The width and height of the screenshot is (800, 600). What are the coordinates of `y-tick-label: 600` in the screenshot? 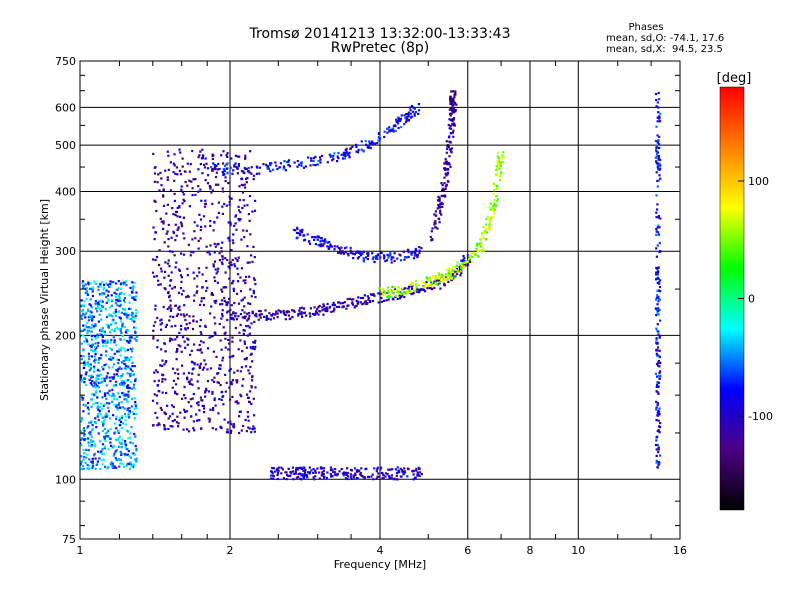 It's located at (65, 107).